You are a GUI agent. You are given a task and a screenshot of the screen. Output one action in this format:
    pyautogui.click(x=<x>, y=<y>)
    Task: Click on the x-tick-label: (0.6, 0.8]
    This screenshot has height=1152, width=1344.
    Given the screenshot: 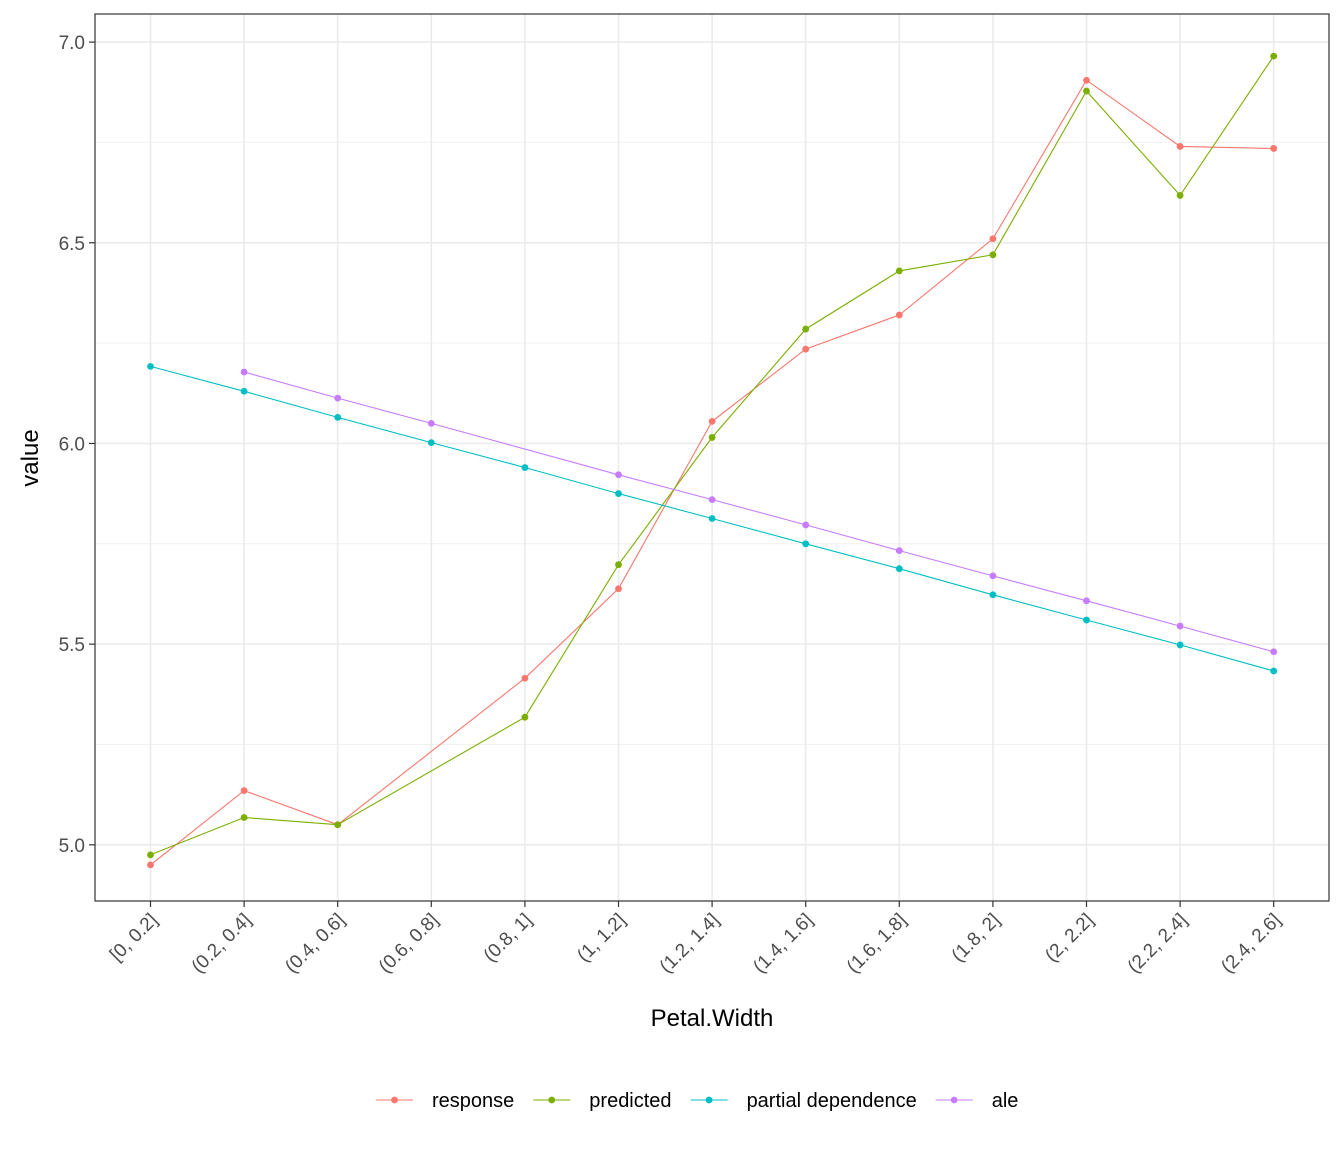 What is the action you would take?
    pyautogui.click(x=409, y=944)
    